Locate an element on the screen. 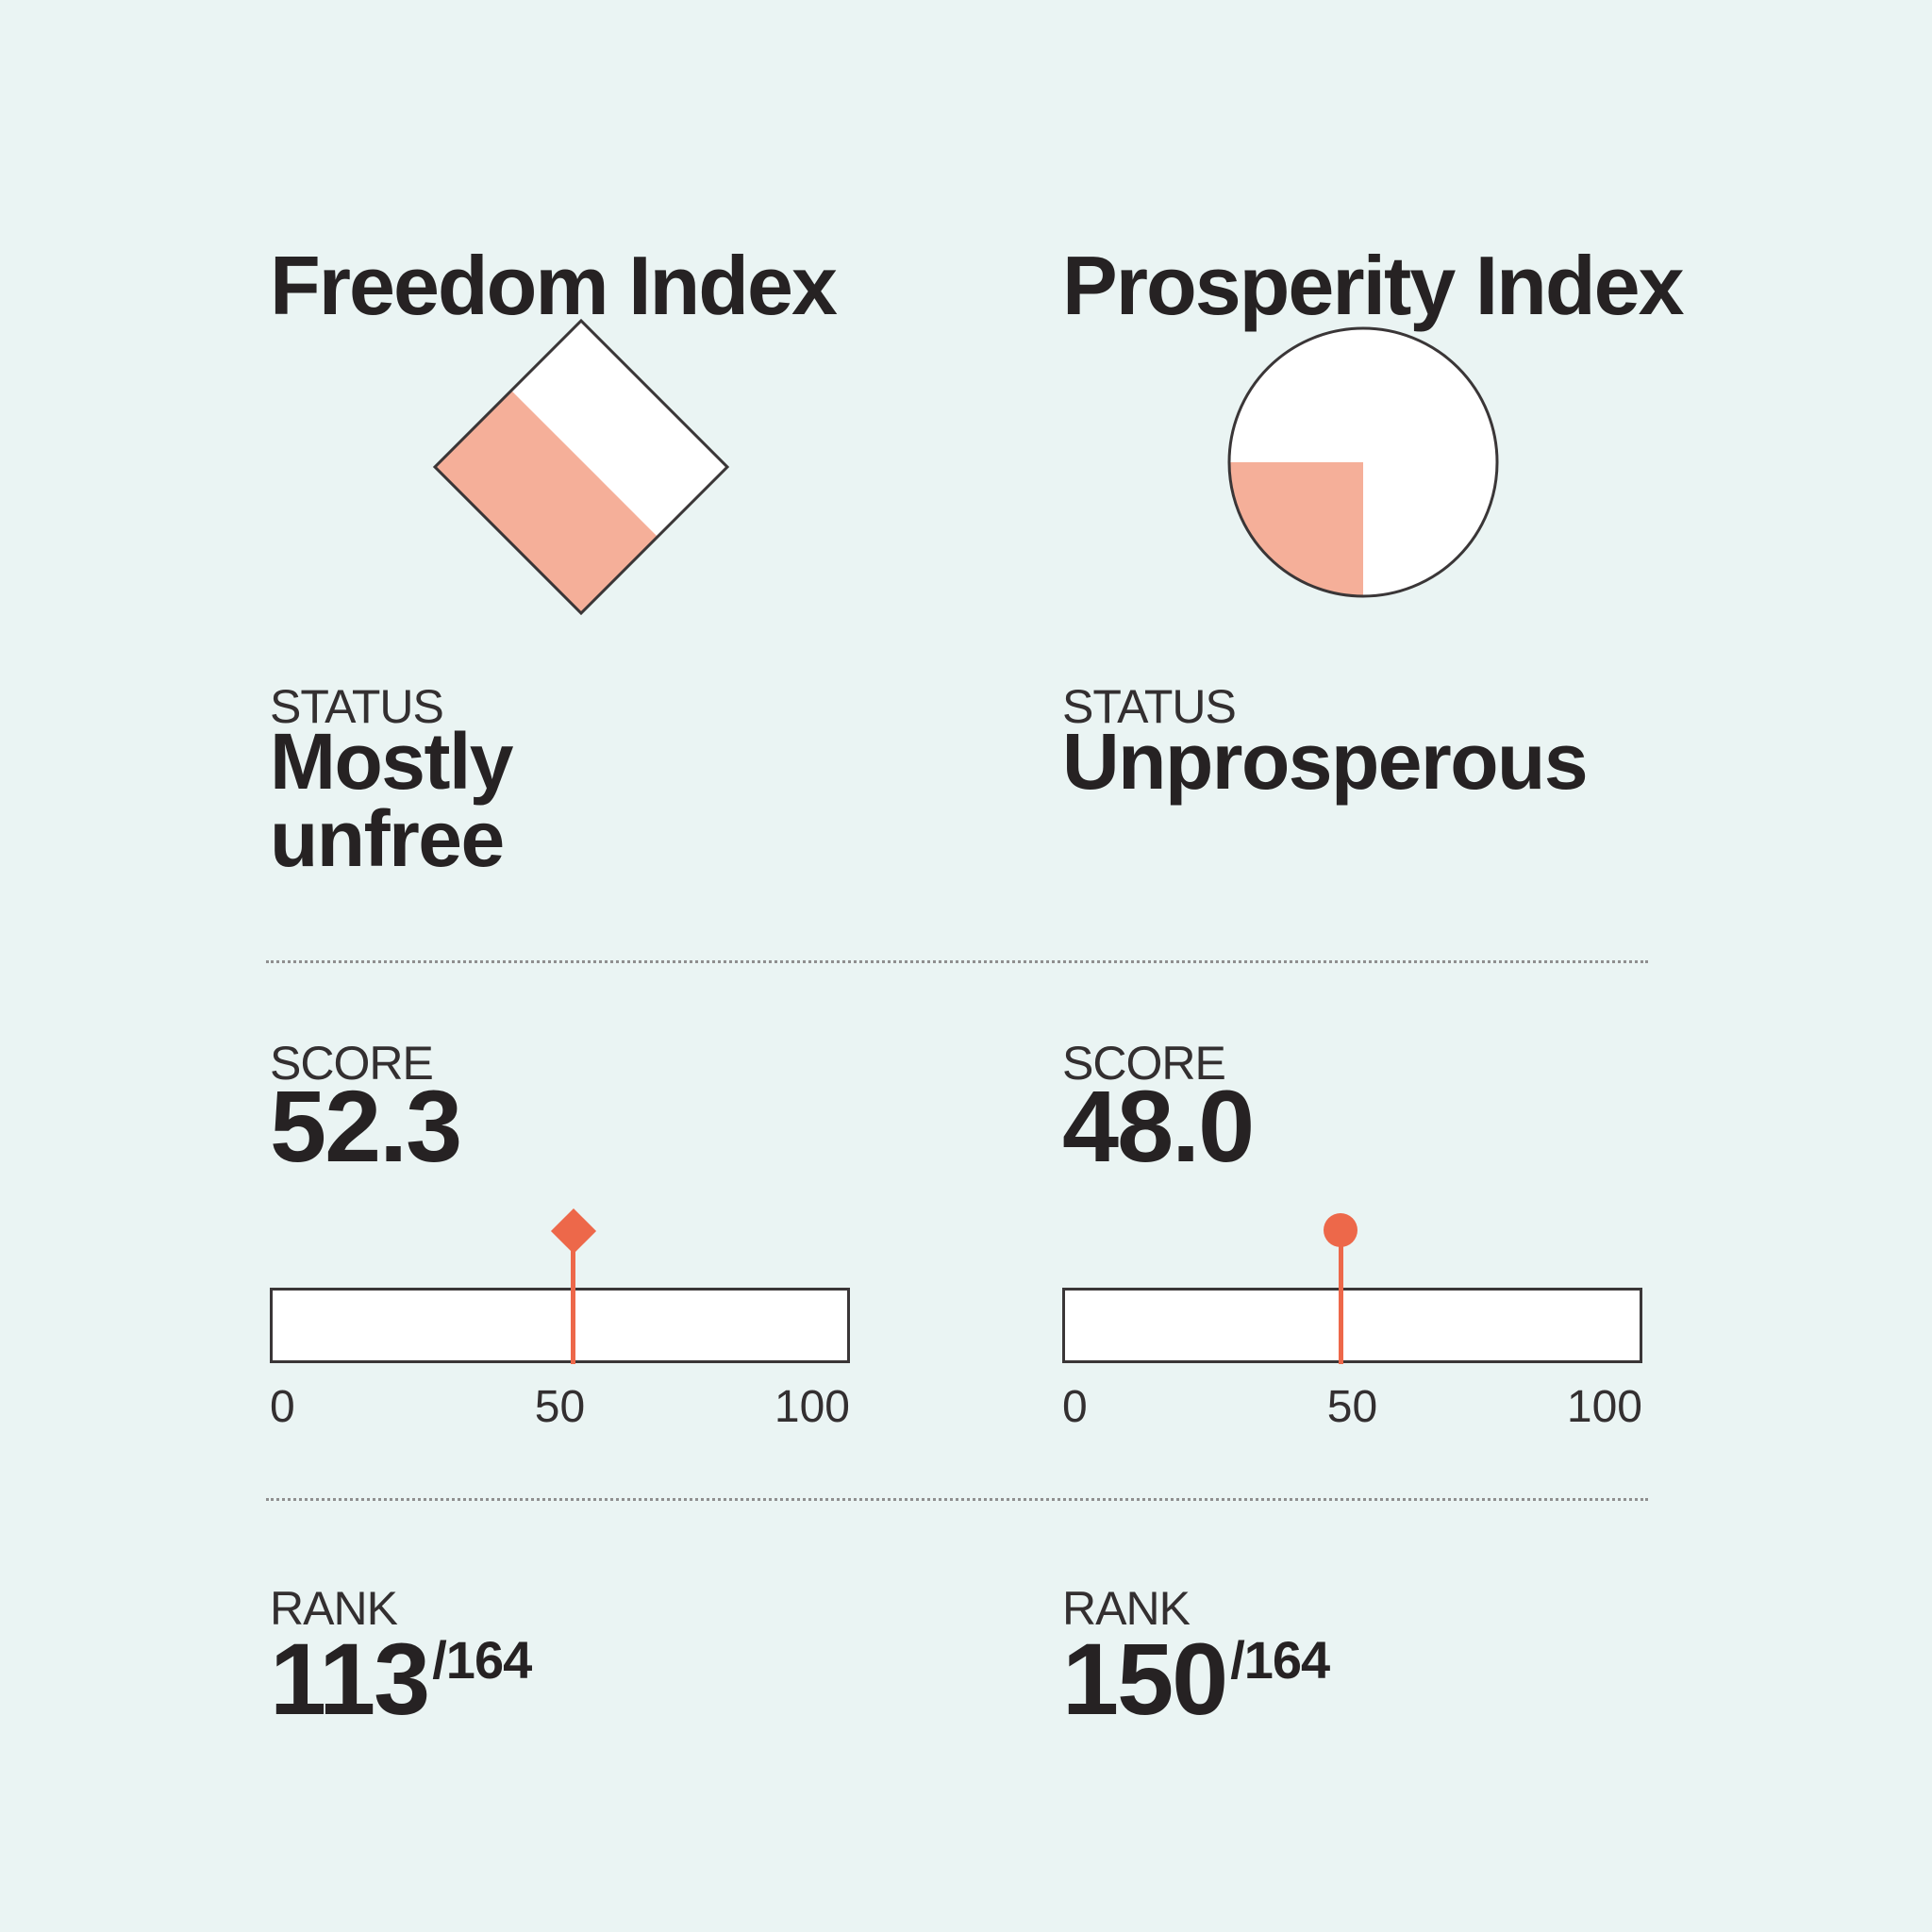 The width and height of the screenshot is (1932, 1932). prosperity-score-value: 48.0 is located at coordinates (1158, 1126).